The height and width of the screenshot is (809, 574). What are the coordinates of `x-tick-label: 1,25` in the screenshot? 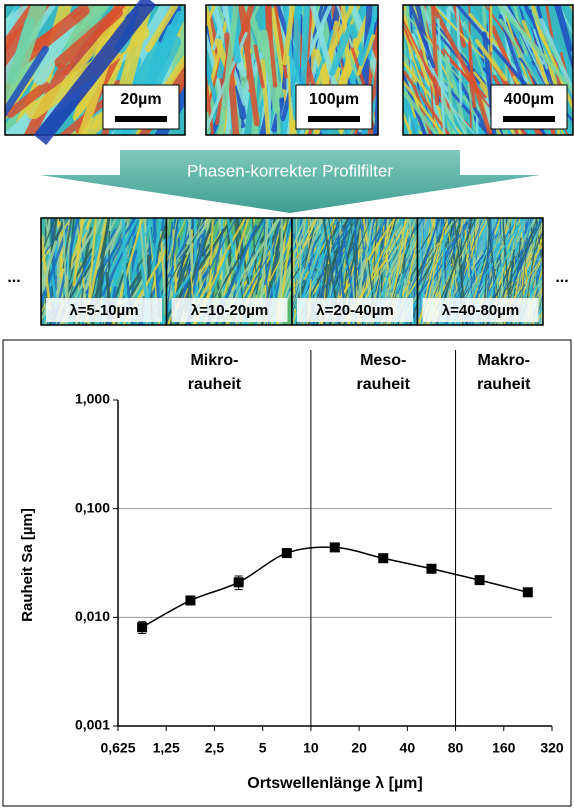 It's located at (166, 748).